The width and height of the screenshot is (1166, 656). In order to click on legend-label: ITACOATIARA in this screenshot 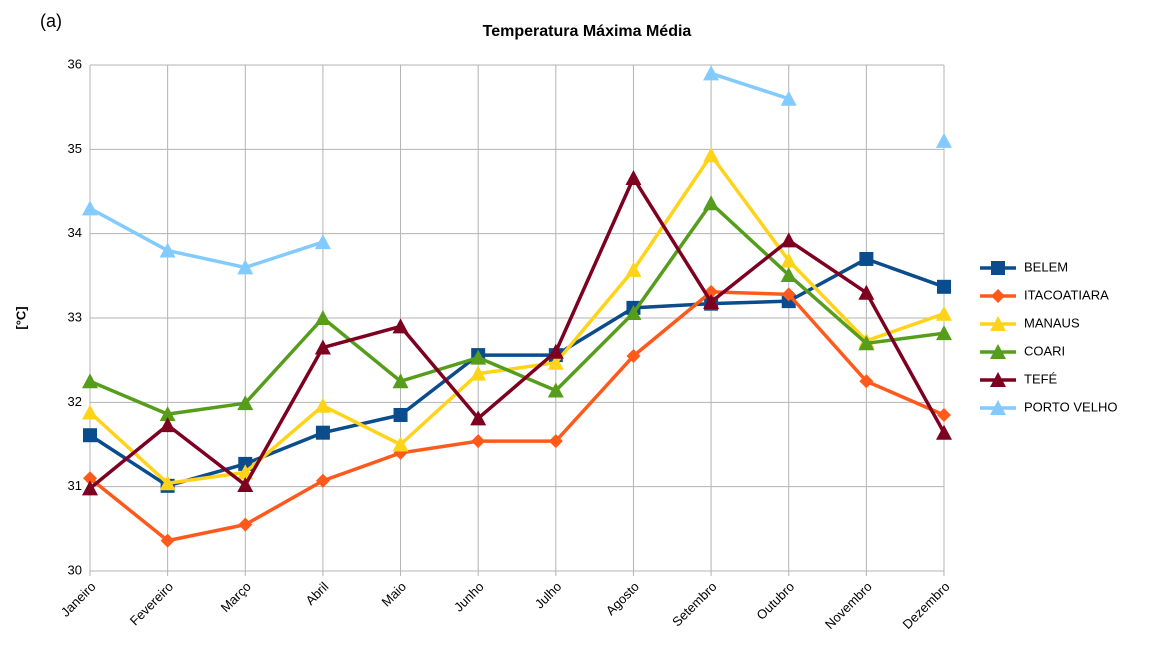, I will do `click(1066, 294)`.